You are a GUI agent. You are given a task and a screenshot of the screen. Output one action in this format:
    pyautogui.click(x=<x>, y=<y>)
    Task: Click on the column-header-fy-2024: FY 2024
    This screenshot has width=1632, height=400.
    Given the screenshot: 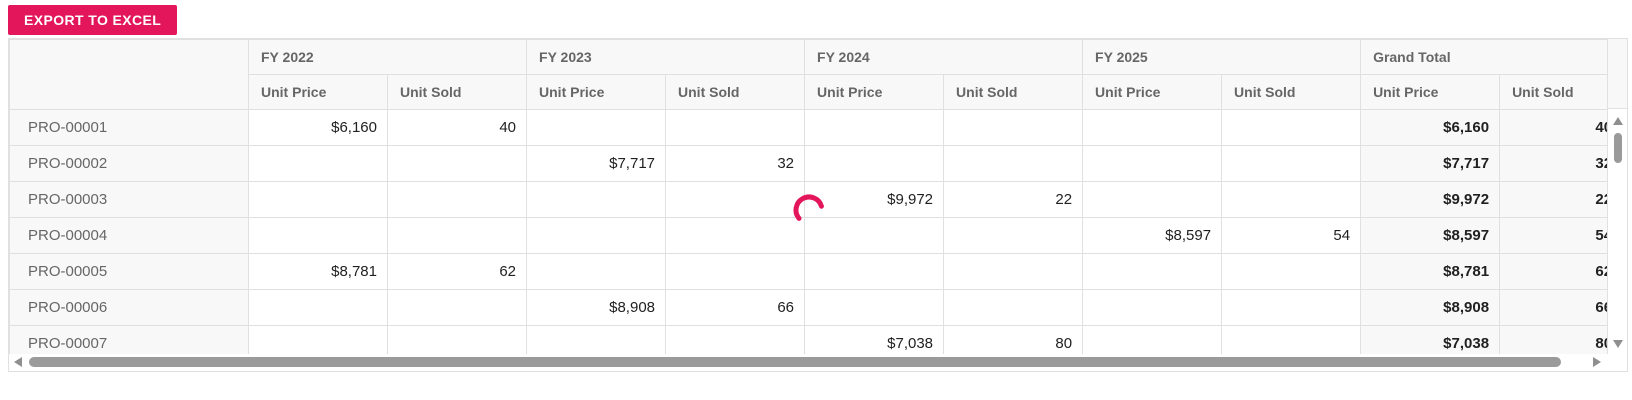 What is the action you would take?
    pyautogui.click(x=944, y=57)
    